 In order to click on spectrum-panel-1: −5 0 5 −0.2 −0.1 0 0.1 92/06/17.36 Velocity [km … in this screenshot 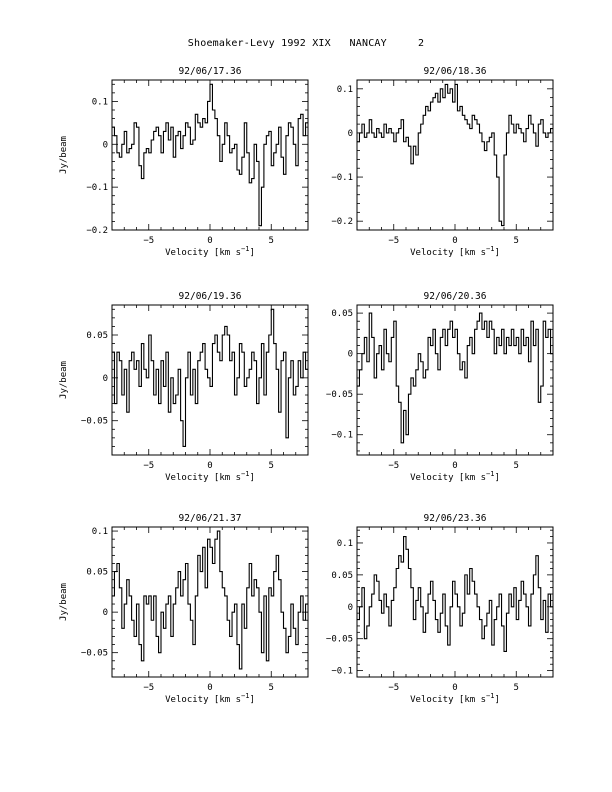, I will do `click(184, 162)`.